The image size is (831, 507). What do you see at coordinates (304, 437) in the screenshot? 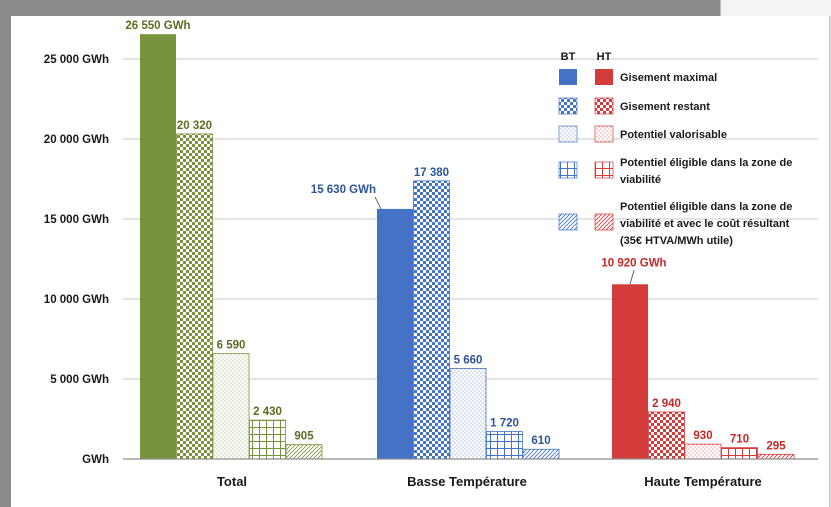
I see `data-label-total-5: 905` at bounding box center [304, 437].